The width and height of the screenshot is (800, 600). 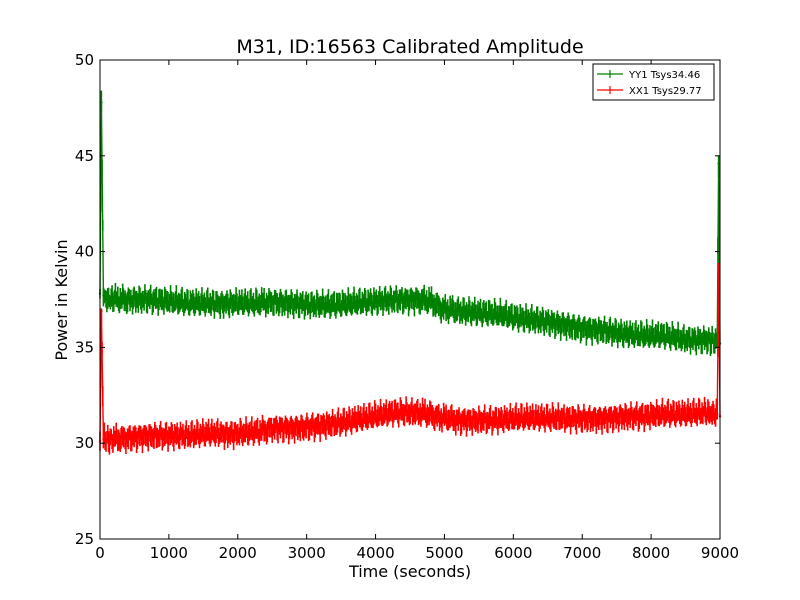 What do you see at coordinates (582, 553) in the screenshot?
I see `x-tick-label: 7000` at bounding box center [582, 553].